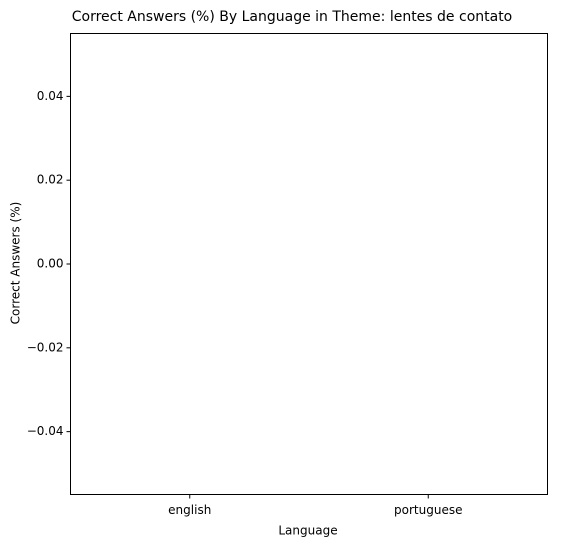 The width and height of the screenshot is (585, 547). Describe the element at coordinates (45, 347) in the screenshot. I see `y-tick-label: −0.02` at that location.